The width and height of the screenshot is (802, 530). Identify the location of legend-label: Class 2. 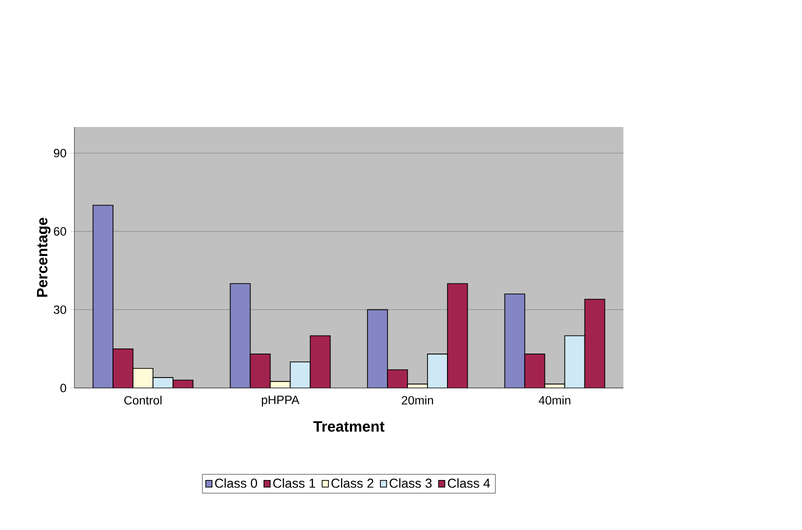
(352, 483).